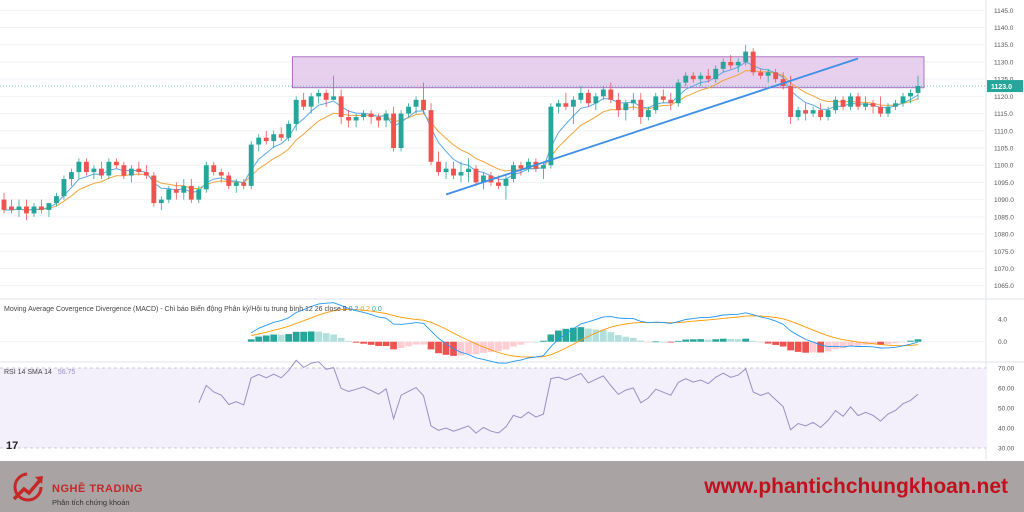 This screenshot has width=1024, height=512. Describe the element at coordinates (1004, 217) in the screenshot. I see `price-tick-label: 1085.0` at that location.